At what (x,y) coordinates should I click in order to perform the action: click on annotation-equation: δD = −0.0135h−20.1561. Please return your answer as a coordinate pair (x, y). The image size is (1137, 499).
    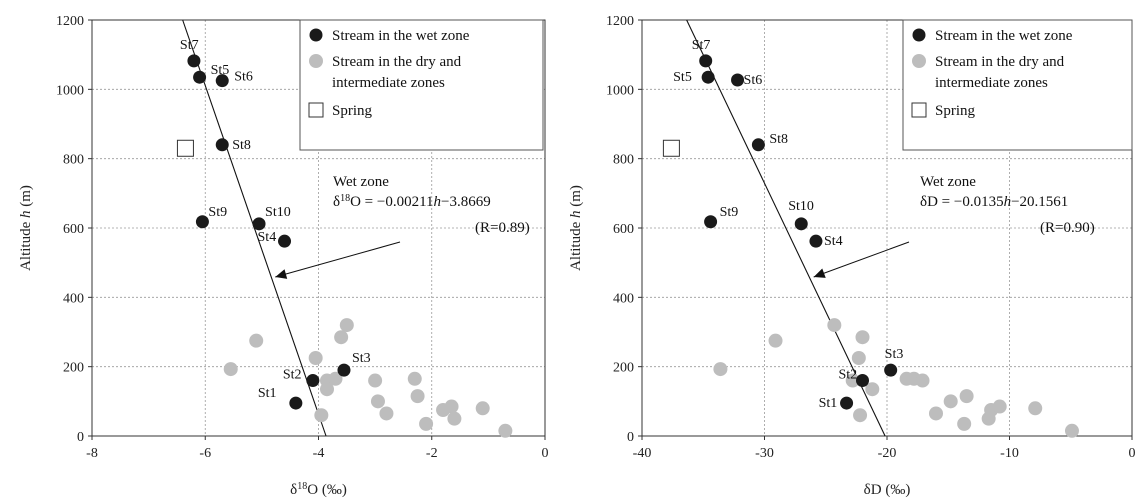
    Looking at the image, I should click on (994, 202).